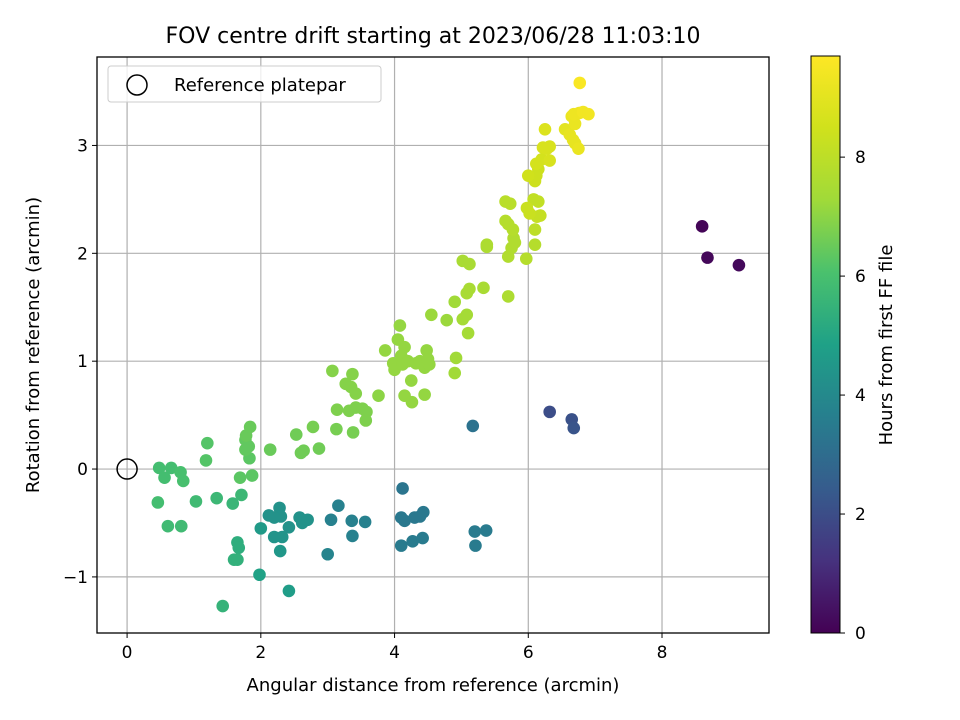 This screenshot has height=720, width=960. I want to click on y-tick-label: 3, so click(82, 146).